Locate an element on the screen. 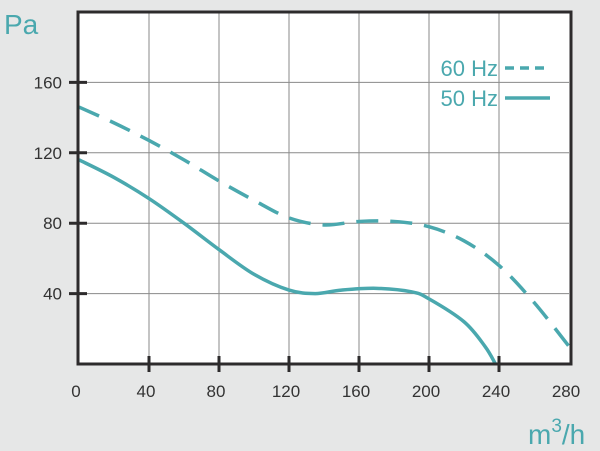 This screenshot has width=600, height=451. x-tick-label: 120 is located at coordinates (286, 391).